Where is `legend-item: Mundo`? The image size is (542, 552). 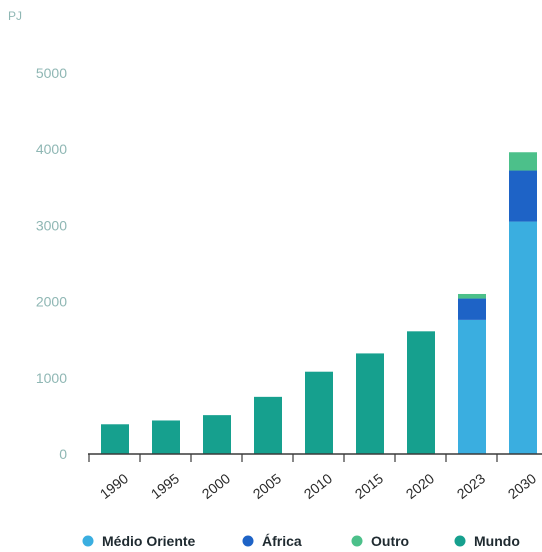 legend-item: Mundo is located at coordinates (487, 541).